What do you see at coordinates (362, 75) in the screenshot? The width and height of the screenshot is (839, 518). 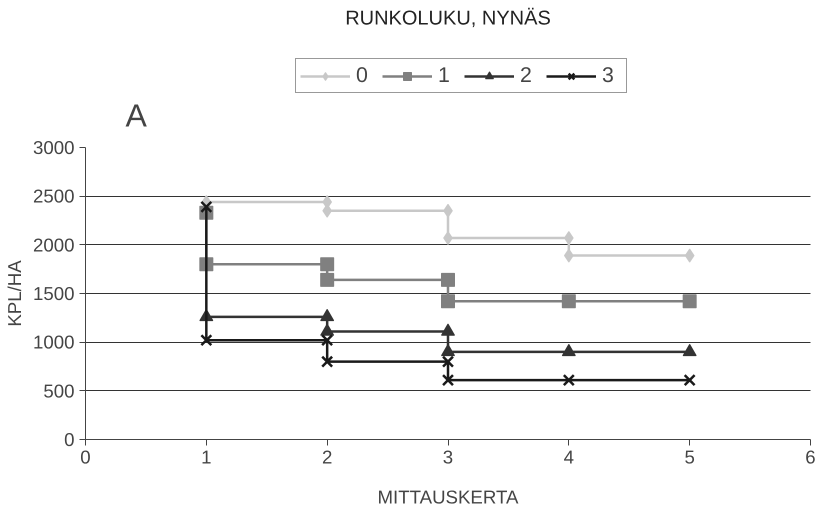 I see `legend-label: 0` at bounding box center [362, 75].